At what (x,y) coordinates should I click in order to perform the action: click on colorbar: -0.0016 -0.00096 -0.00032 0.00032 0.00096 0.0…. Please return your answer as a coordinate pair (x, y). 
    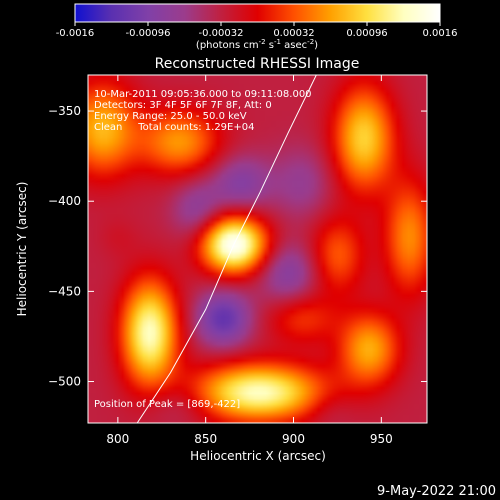
    Looking at the image, I should click on (257, 27).